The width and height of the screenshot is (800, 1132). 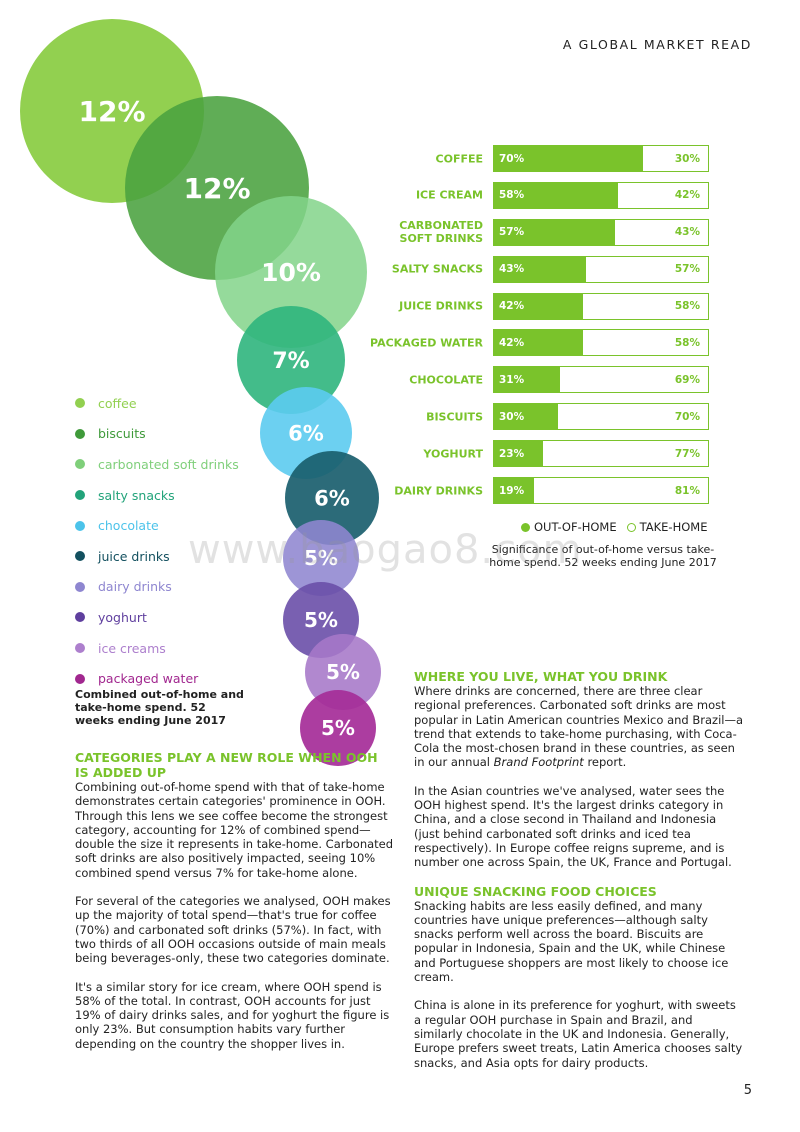 What do you see at coordinates (687, 232) in the screenshot?
I see `bar-value-take-home: 43%` at bounding box center [687, 232].